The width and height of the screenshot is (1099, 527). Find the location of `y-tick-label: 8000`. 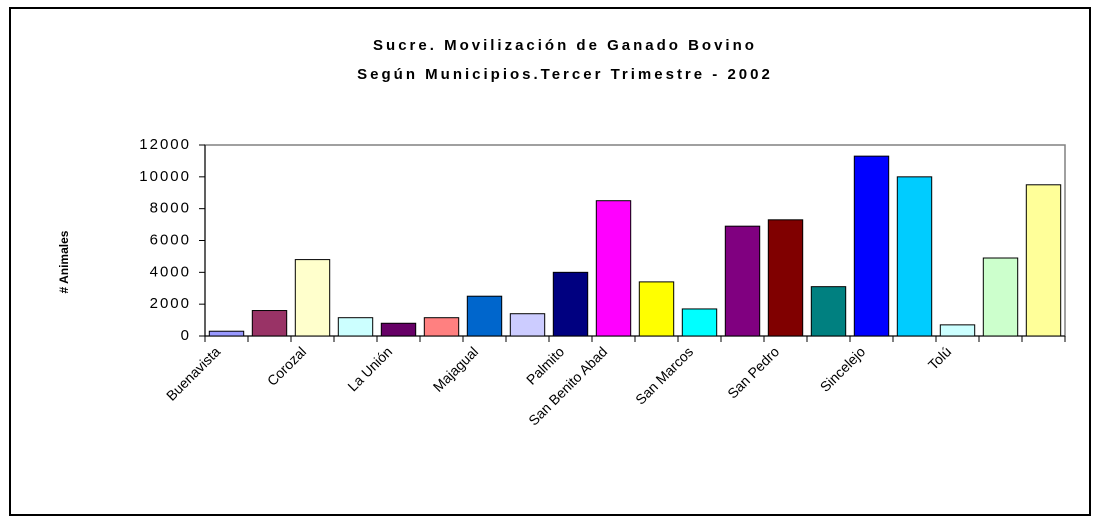

y-tick-label: 8000 is located at coordinates (170, 208).